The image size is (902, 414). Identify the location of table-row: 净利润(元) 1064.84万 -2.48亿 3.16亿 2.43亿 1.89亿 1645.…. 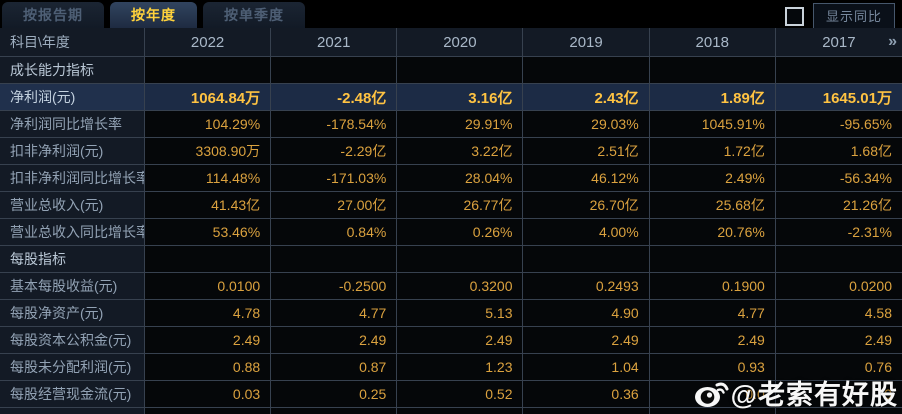
(451, 97).